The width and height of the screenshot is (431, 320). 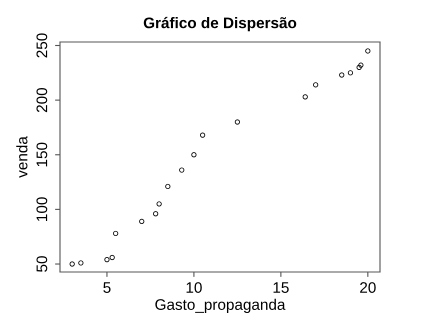 What do you see at coordinates (368, 287) in the screenshot?
I see `x-tick-label: 20` at bounding box center [368, 287].